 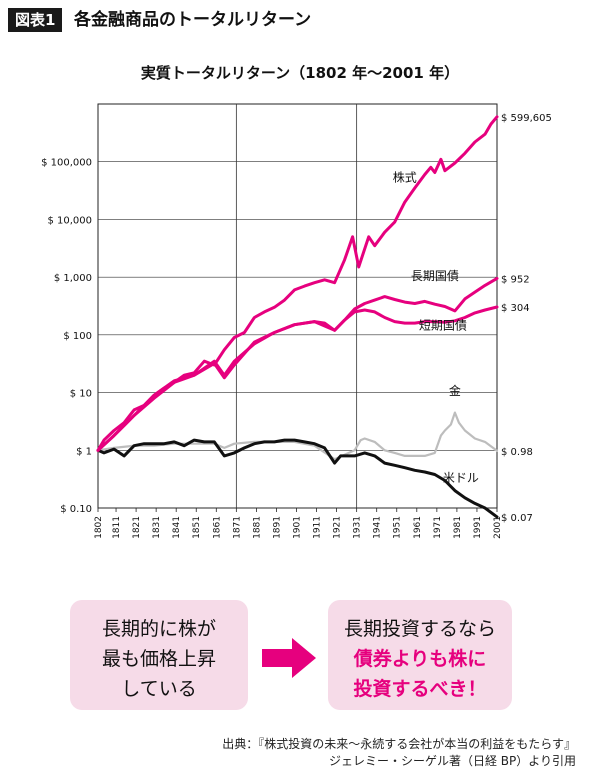 What do you see at coordinates (237, 527) in the screenshot?
I see `x-tick-label: 1871` at bounding box center [237, 527].